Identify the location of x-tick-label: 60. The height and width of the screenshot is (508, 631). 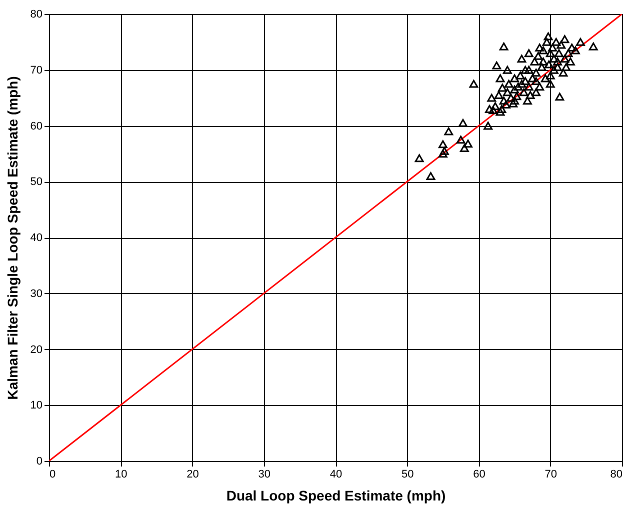
(479, 474).